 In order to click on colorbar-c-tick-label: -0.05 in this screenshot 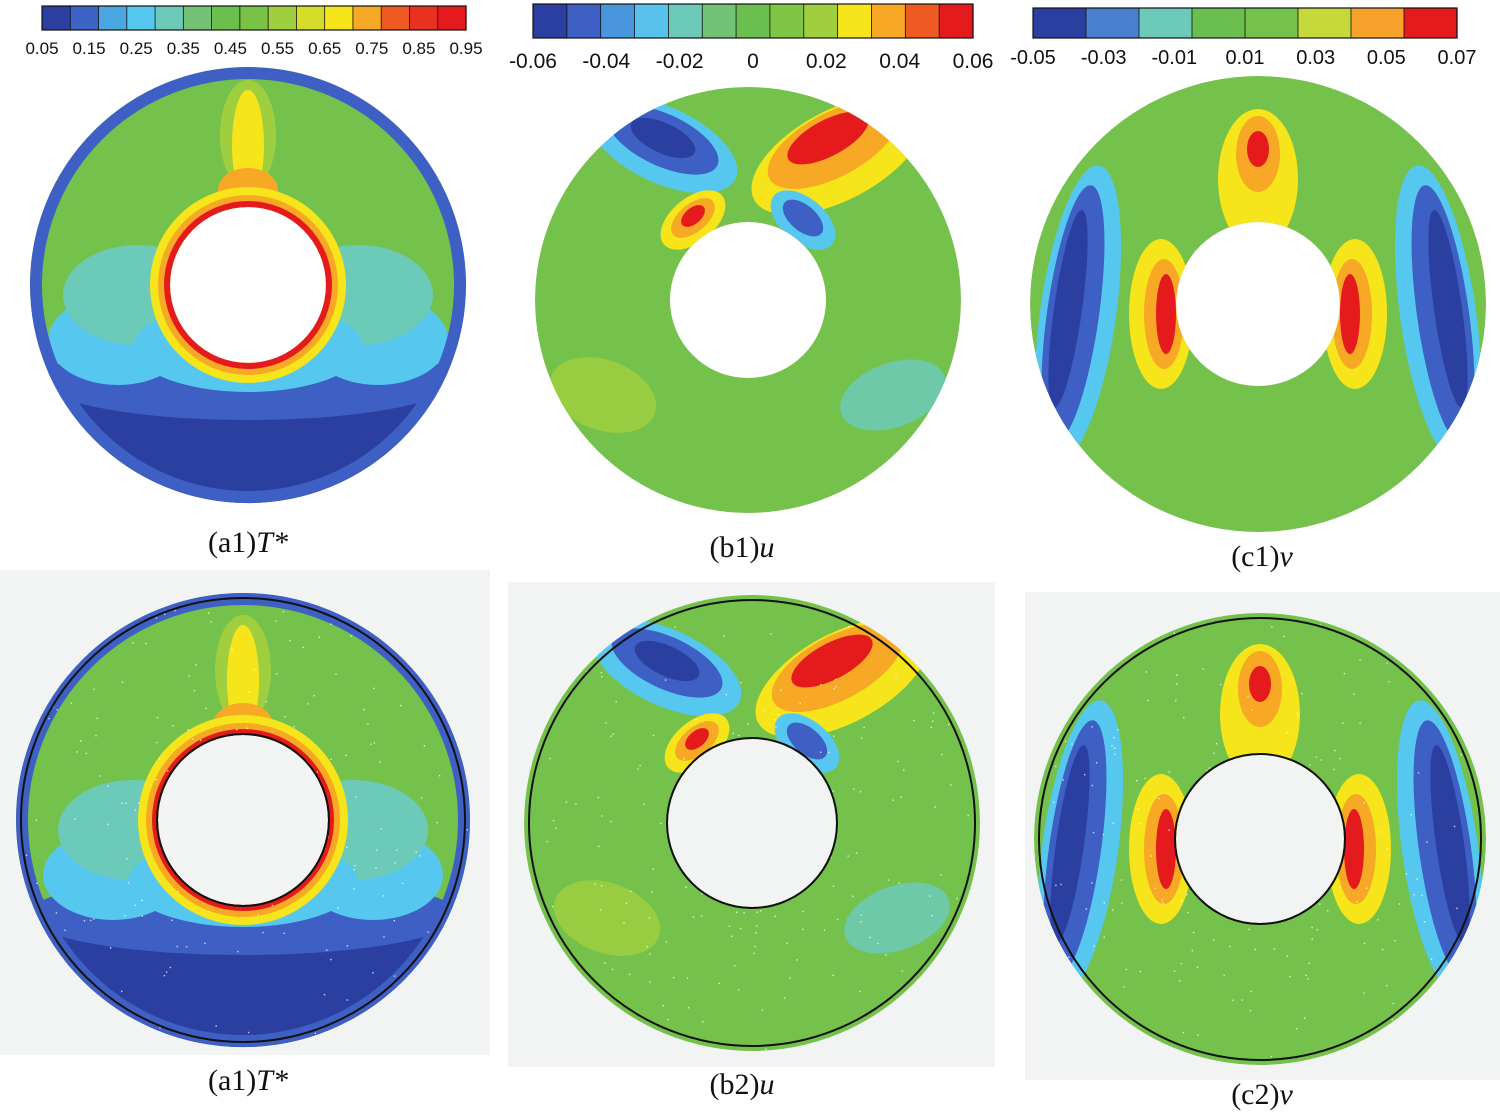, I will do `click(1033, 58)`.